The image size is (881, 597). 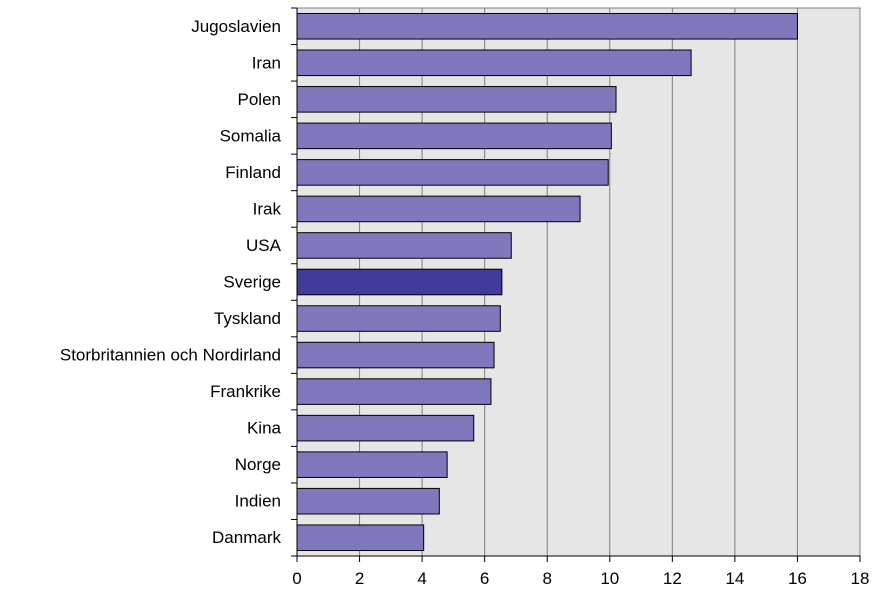 What do you see at coordinates (245, 391) in the screenshot?
I see `category-label: Frankrike` at bounding box center [245, 391].